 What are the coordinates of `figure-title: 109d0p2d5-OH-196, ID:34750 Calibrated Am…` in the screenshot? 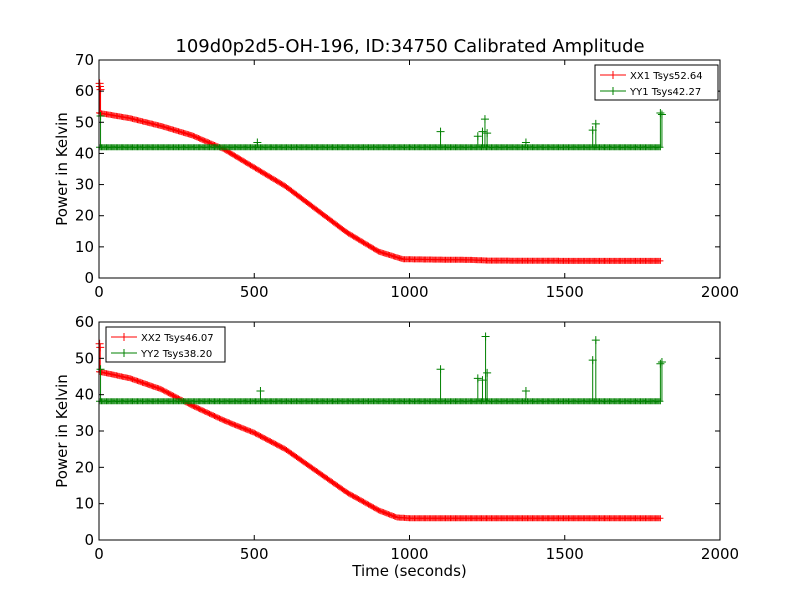 It's located at (409, 46).